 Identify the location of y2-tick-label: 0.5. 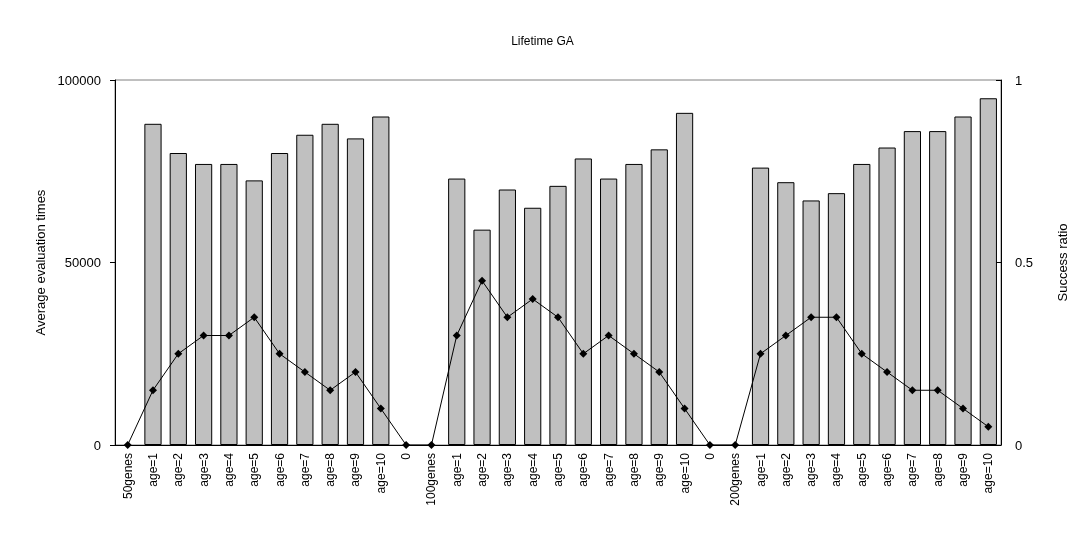
(1024, 262).